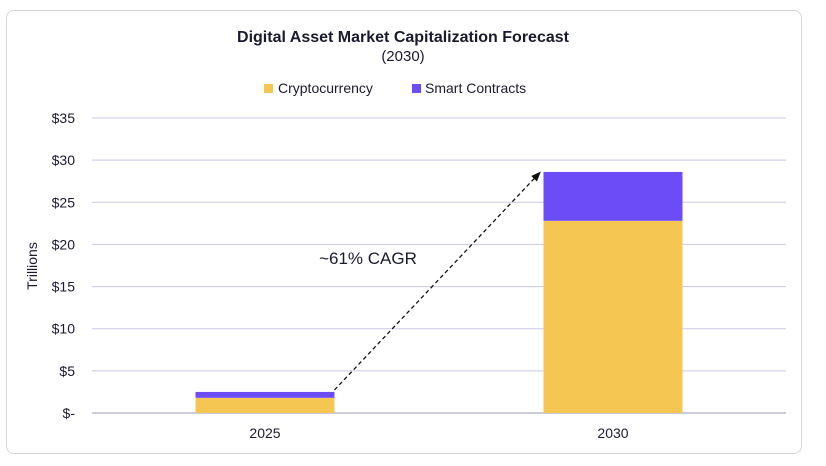 The height and width of the screenshot is (466, 826). Describe the element at coordinates (67, 371) in the screenshot. I see `y-tick-label: $5` at that location.